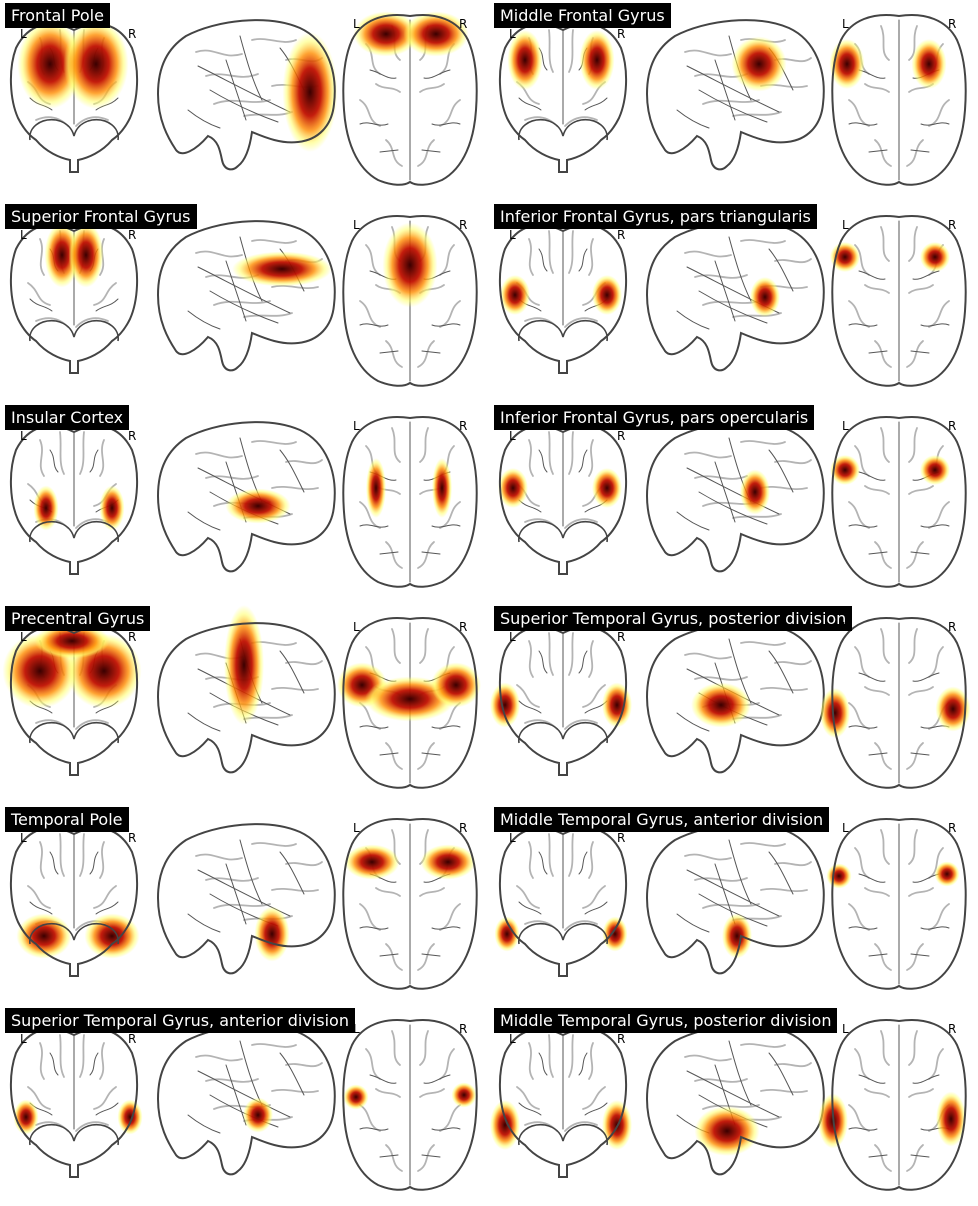 This screenshot has width=978, height=1206. What do you see at coordinates (101, 216) in the screenshot?
I see `panel-title: Superior Frontal Gyrus` at bounding box center [101, 216].